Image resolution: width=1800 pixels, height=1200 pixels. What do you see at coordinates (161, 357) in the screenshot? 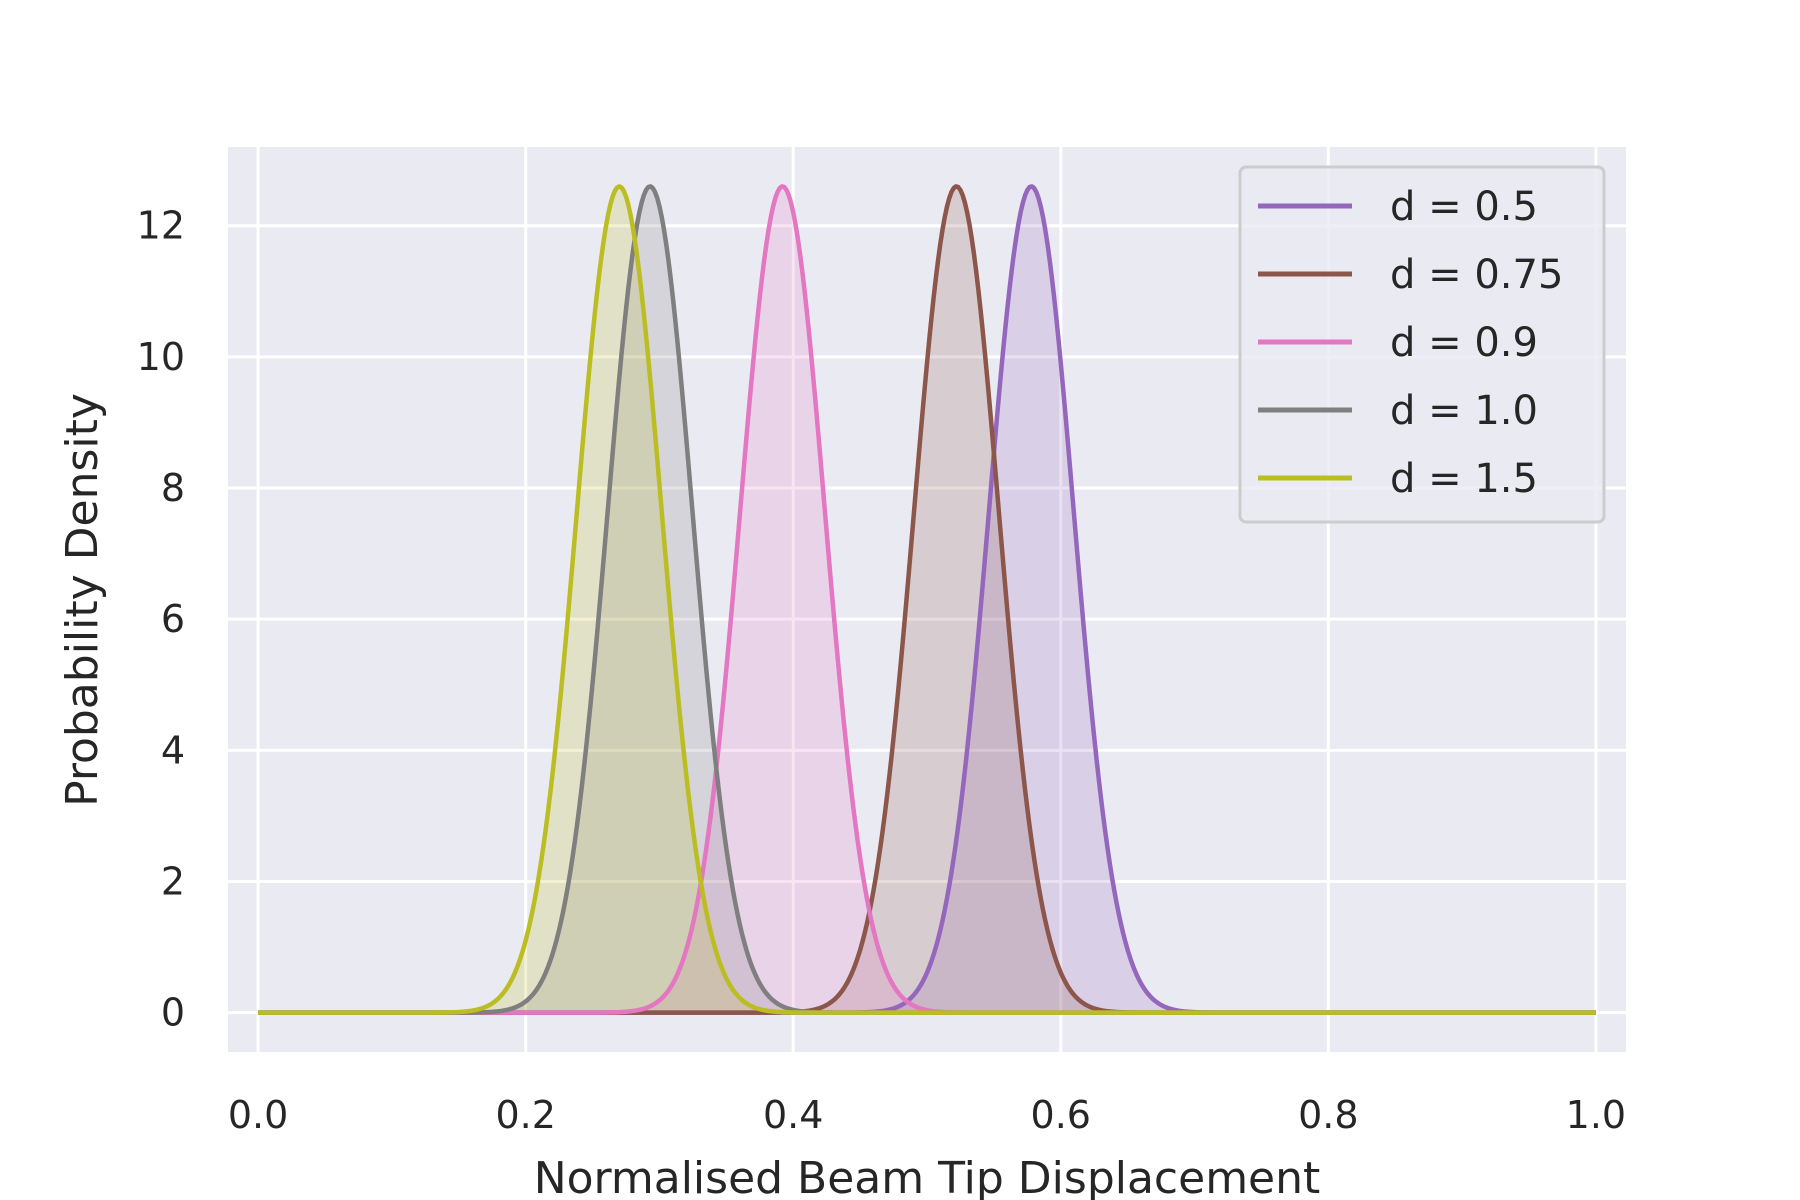
I see `y-tick-label: 10` at bounding box center [161, 357].